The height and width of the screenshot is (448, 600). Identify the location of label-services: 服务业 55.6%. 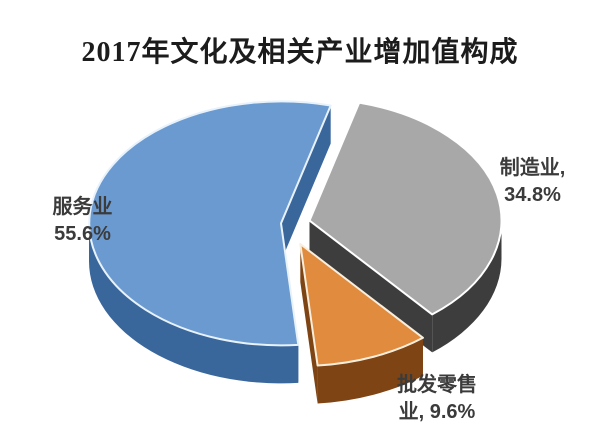
(82, 221).